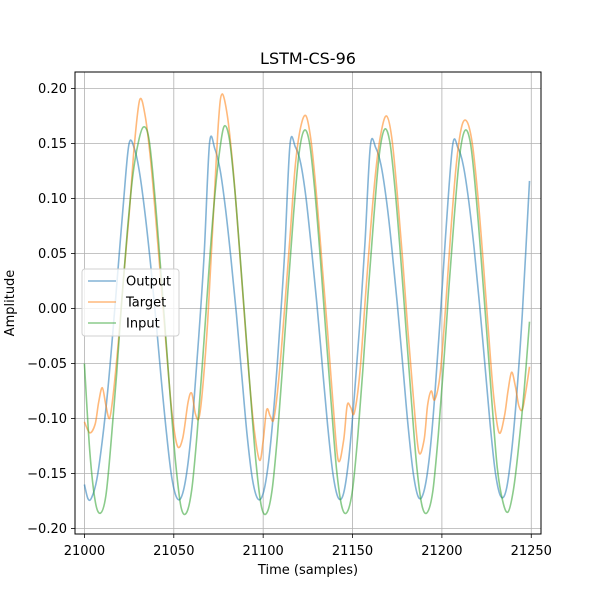 This screenshot has width=600, height=600. Describe the element at coordinates (145, 303) in the screenshot. I see `legend-label-target: Target` at that location.